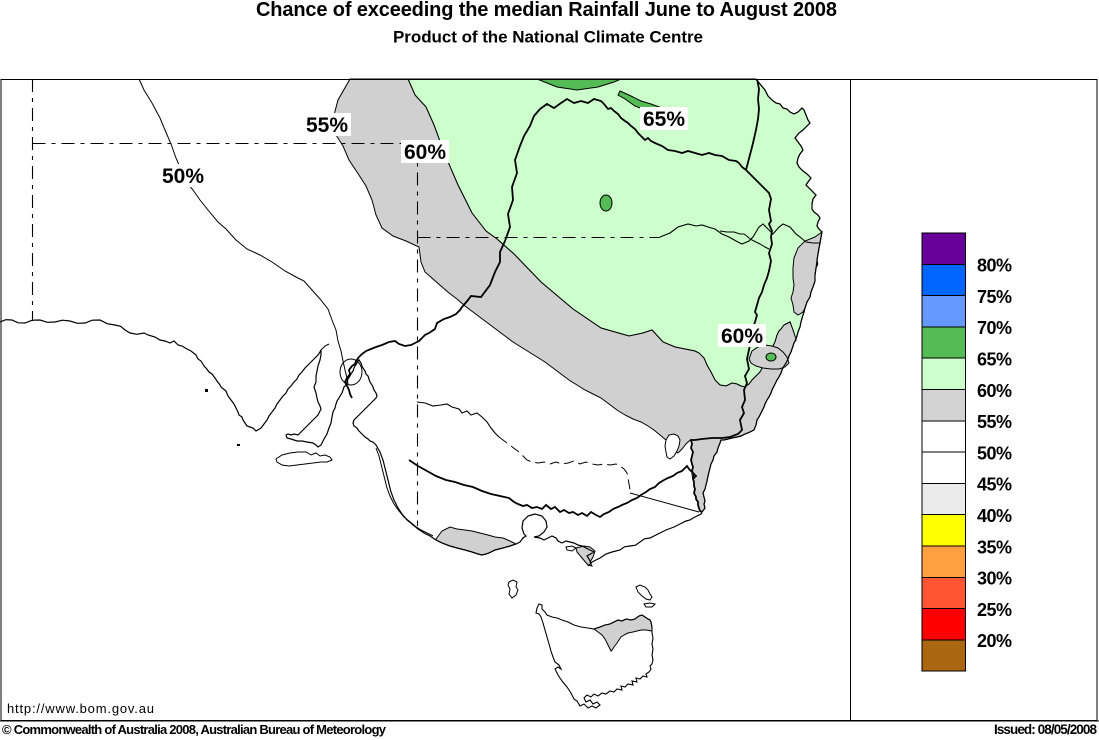 The height and width of the screenshot is (740, 1099). What do you see at coordinates (994, 485) in the screenshot?
I see `svg-text: 45%` at bounding box center [994, 485].